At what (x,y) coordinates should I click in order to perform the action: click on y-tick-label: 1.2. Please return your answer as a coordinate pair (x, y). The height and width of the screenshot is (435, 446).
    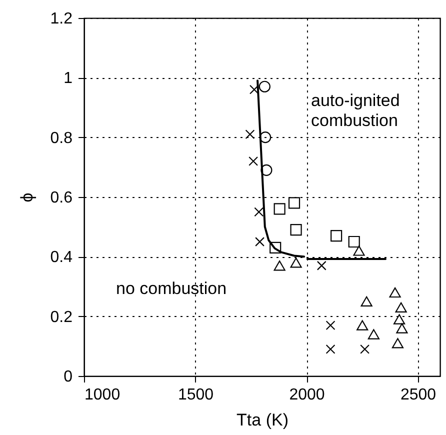
    Looking at the image, I should click on (61, 19).